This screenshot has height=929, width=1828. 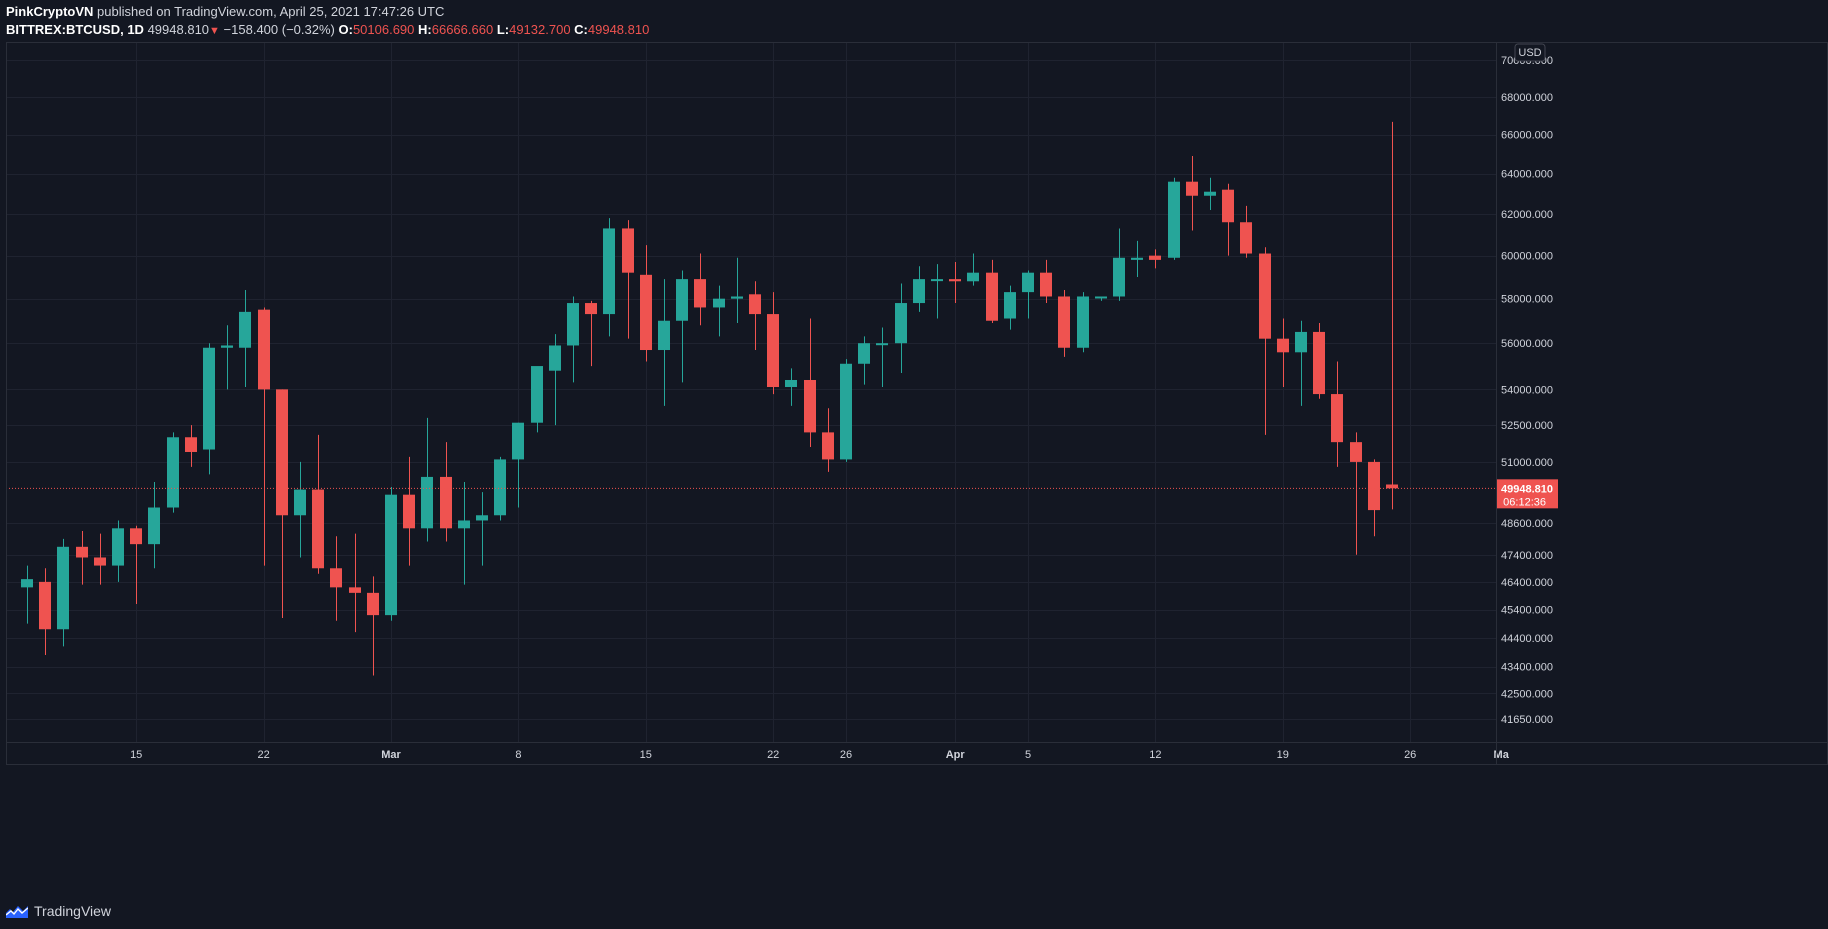 I want to click on change-value: −158.400 (−0.32%), so click(x=279, y=29).